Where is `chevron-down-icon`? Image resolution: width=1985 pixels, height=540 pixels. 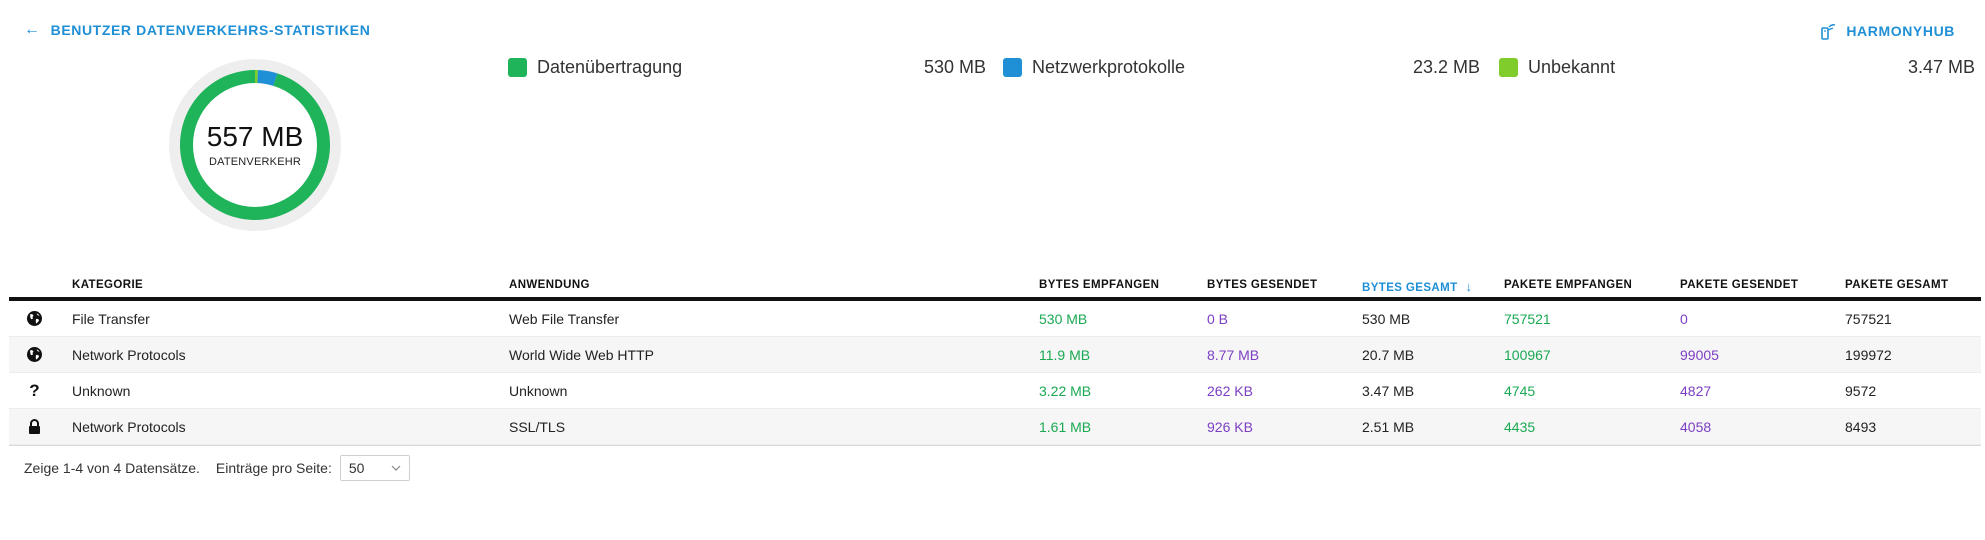
chevron-down-icon is located at coordinates (396, 468).